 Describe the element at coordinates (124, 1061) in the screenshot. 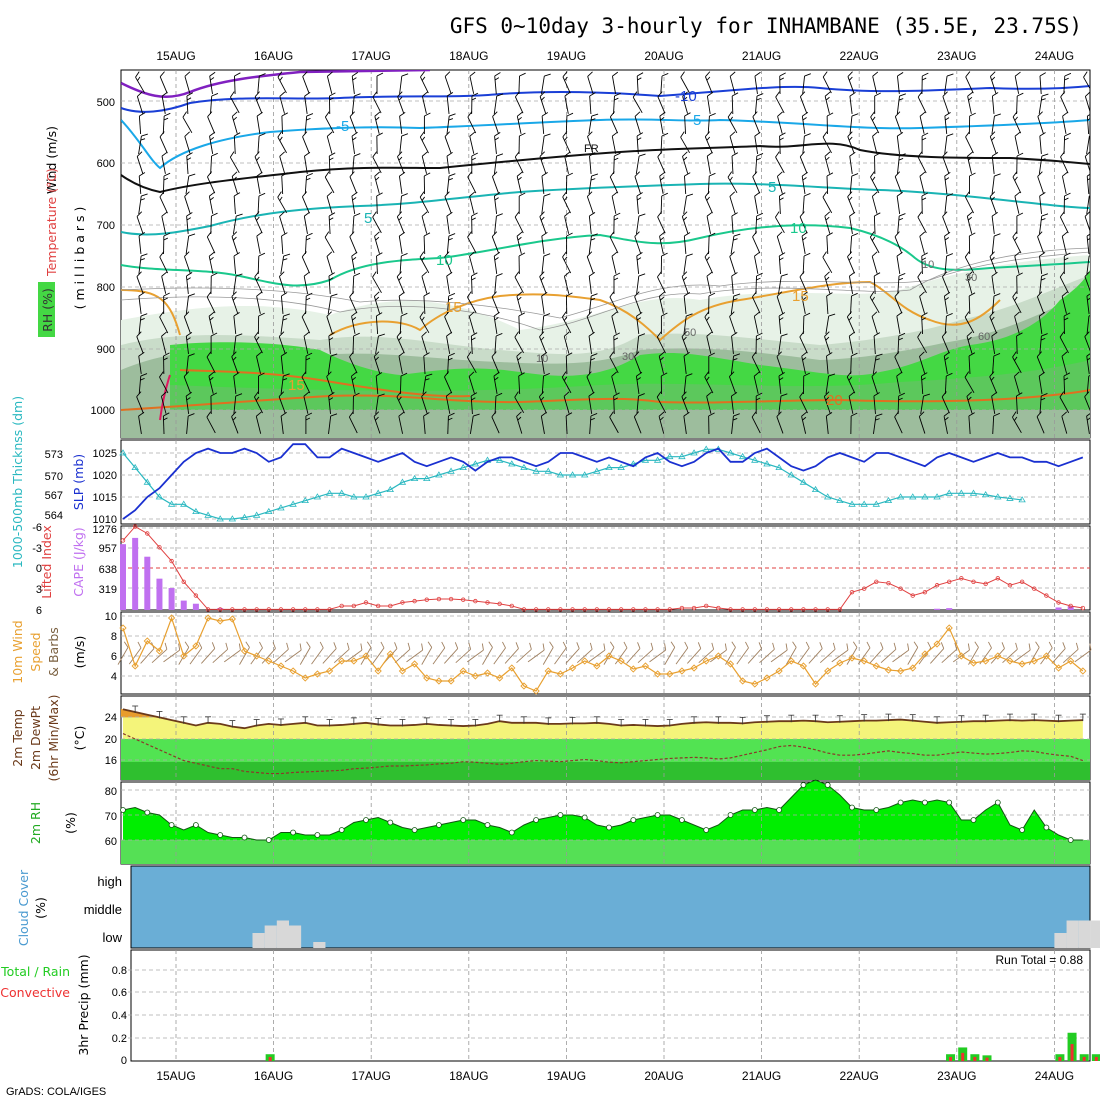

I see `precip-tick: 0` at that location.